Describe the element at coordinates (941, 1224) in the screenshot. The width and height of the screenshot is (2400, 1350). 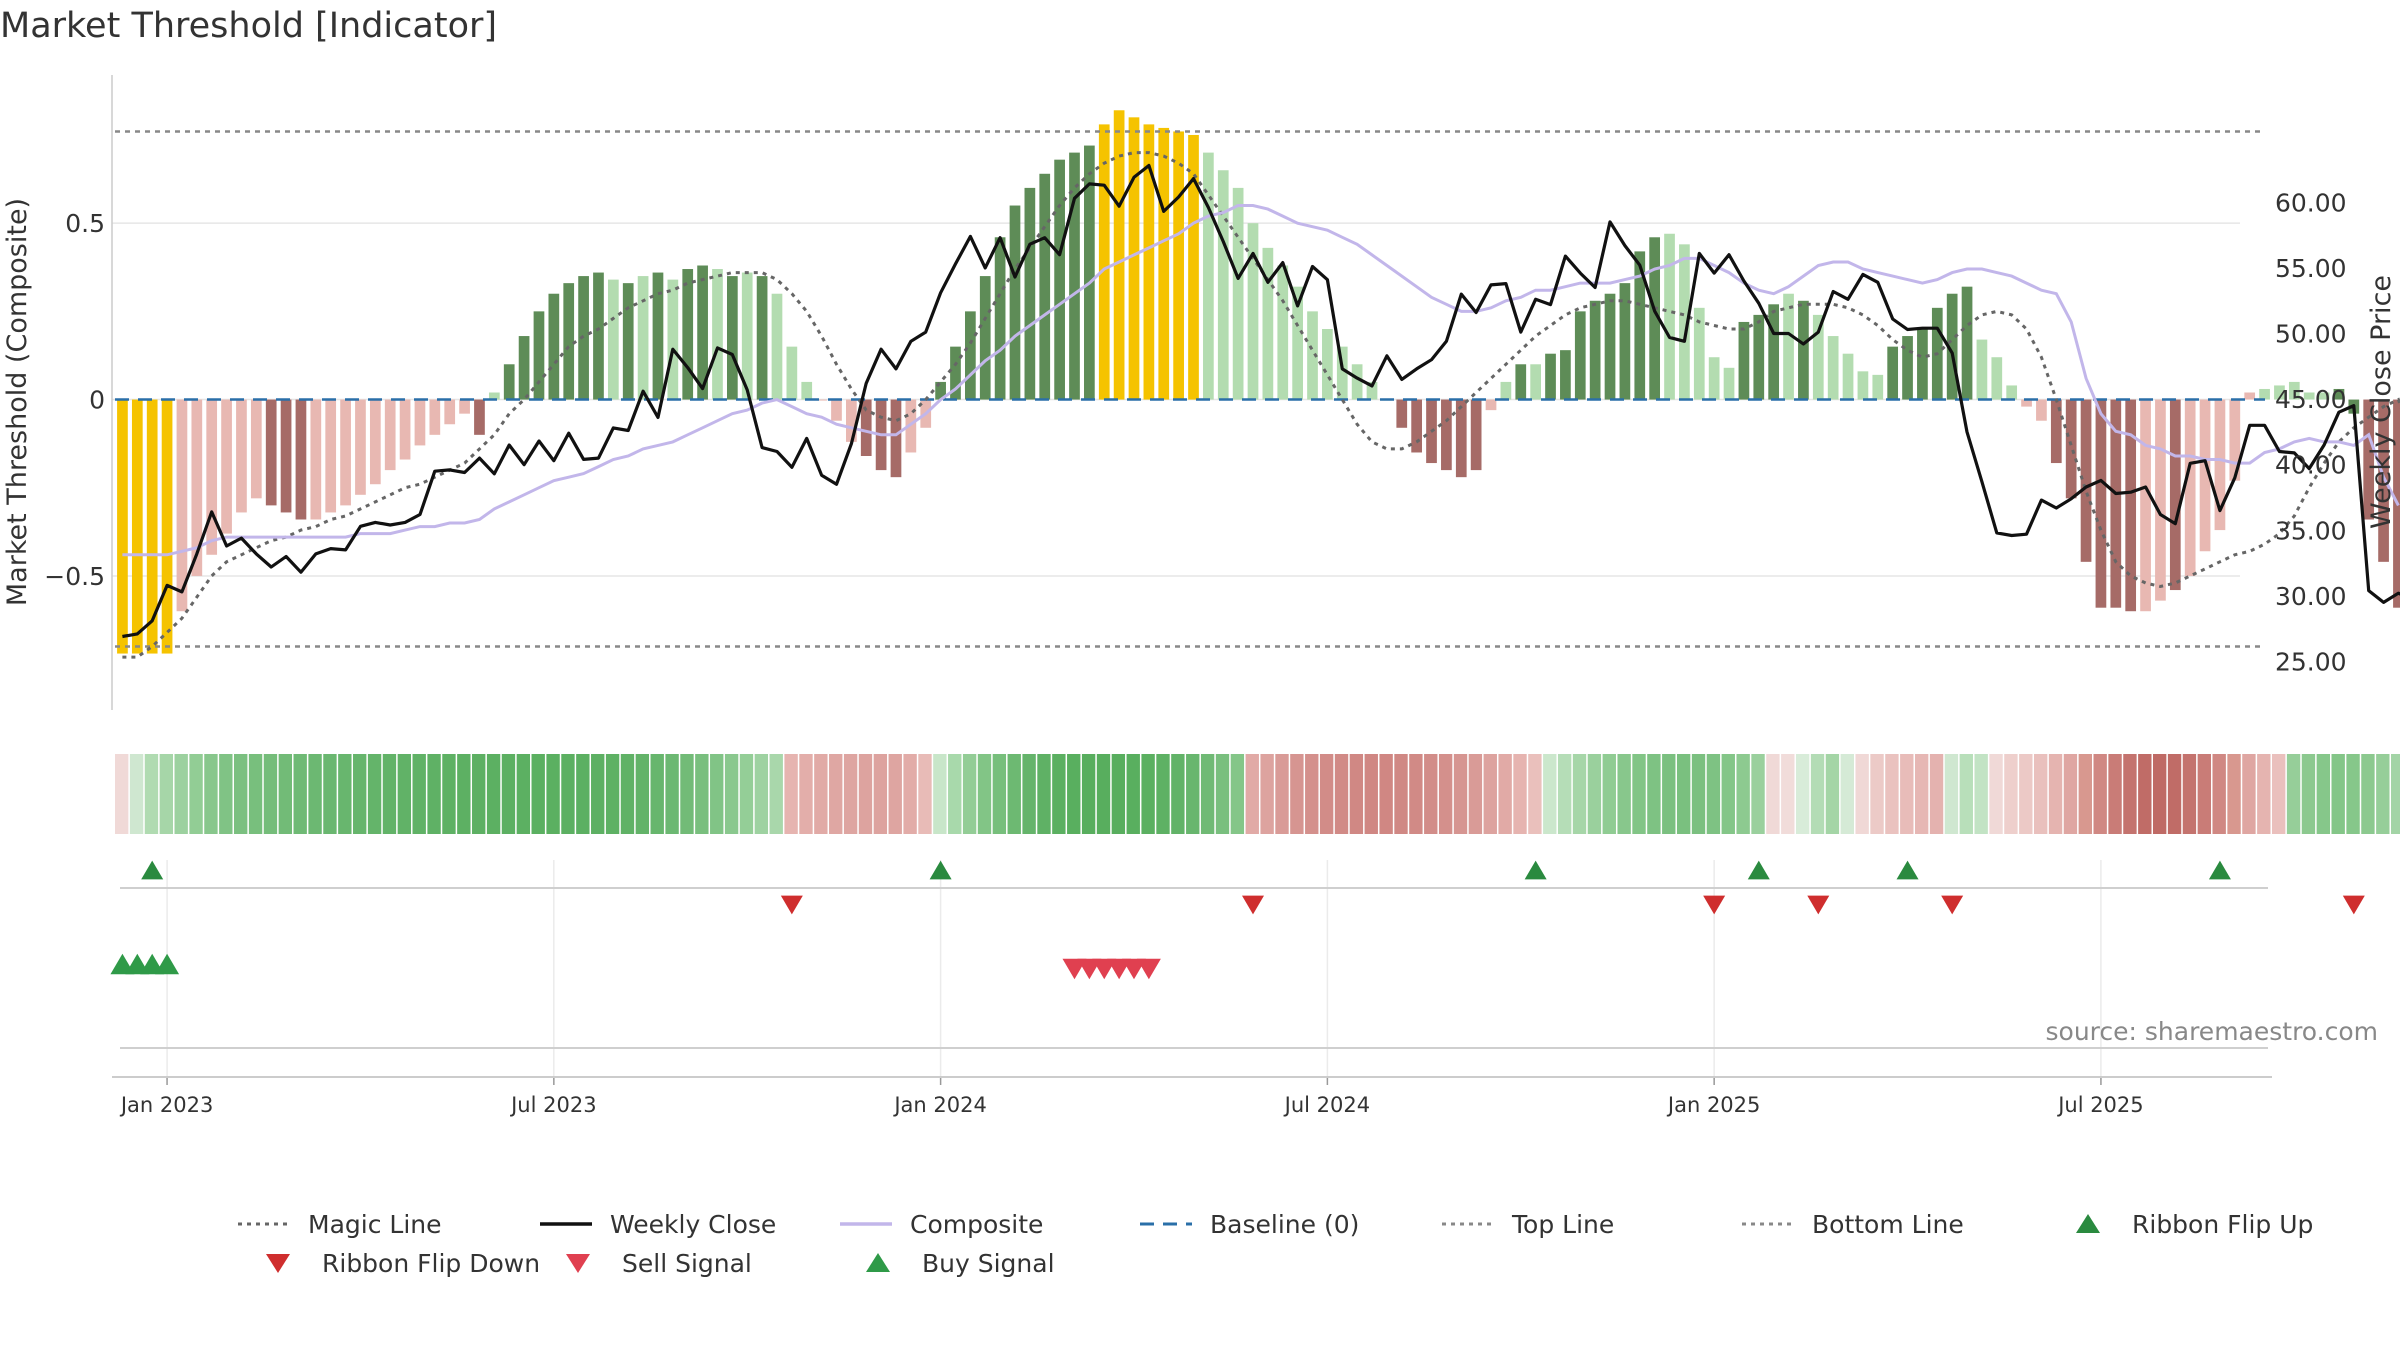
I see `legend-item: Composite` at that location.